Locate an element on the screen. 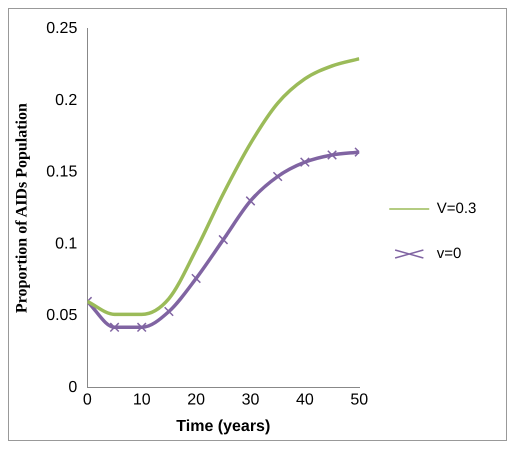  legend-label: V=0.3 is located at coordinates (456, 209).